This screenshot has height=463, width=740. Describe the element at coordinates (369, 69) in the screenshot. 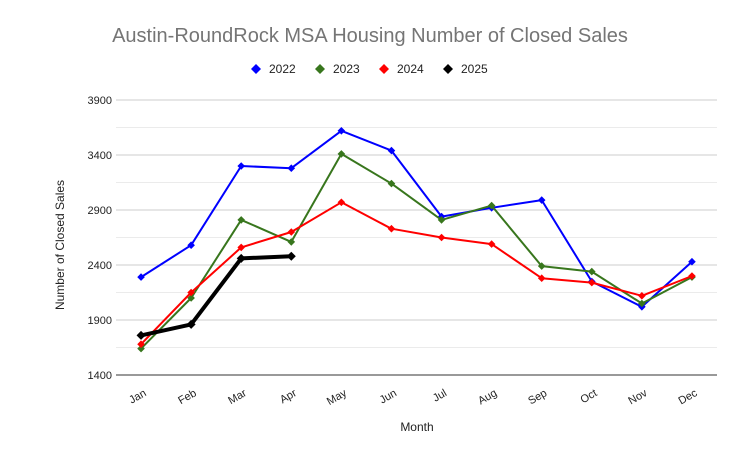

I see `legend: 2022 2023 2024 2025` at that location.